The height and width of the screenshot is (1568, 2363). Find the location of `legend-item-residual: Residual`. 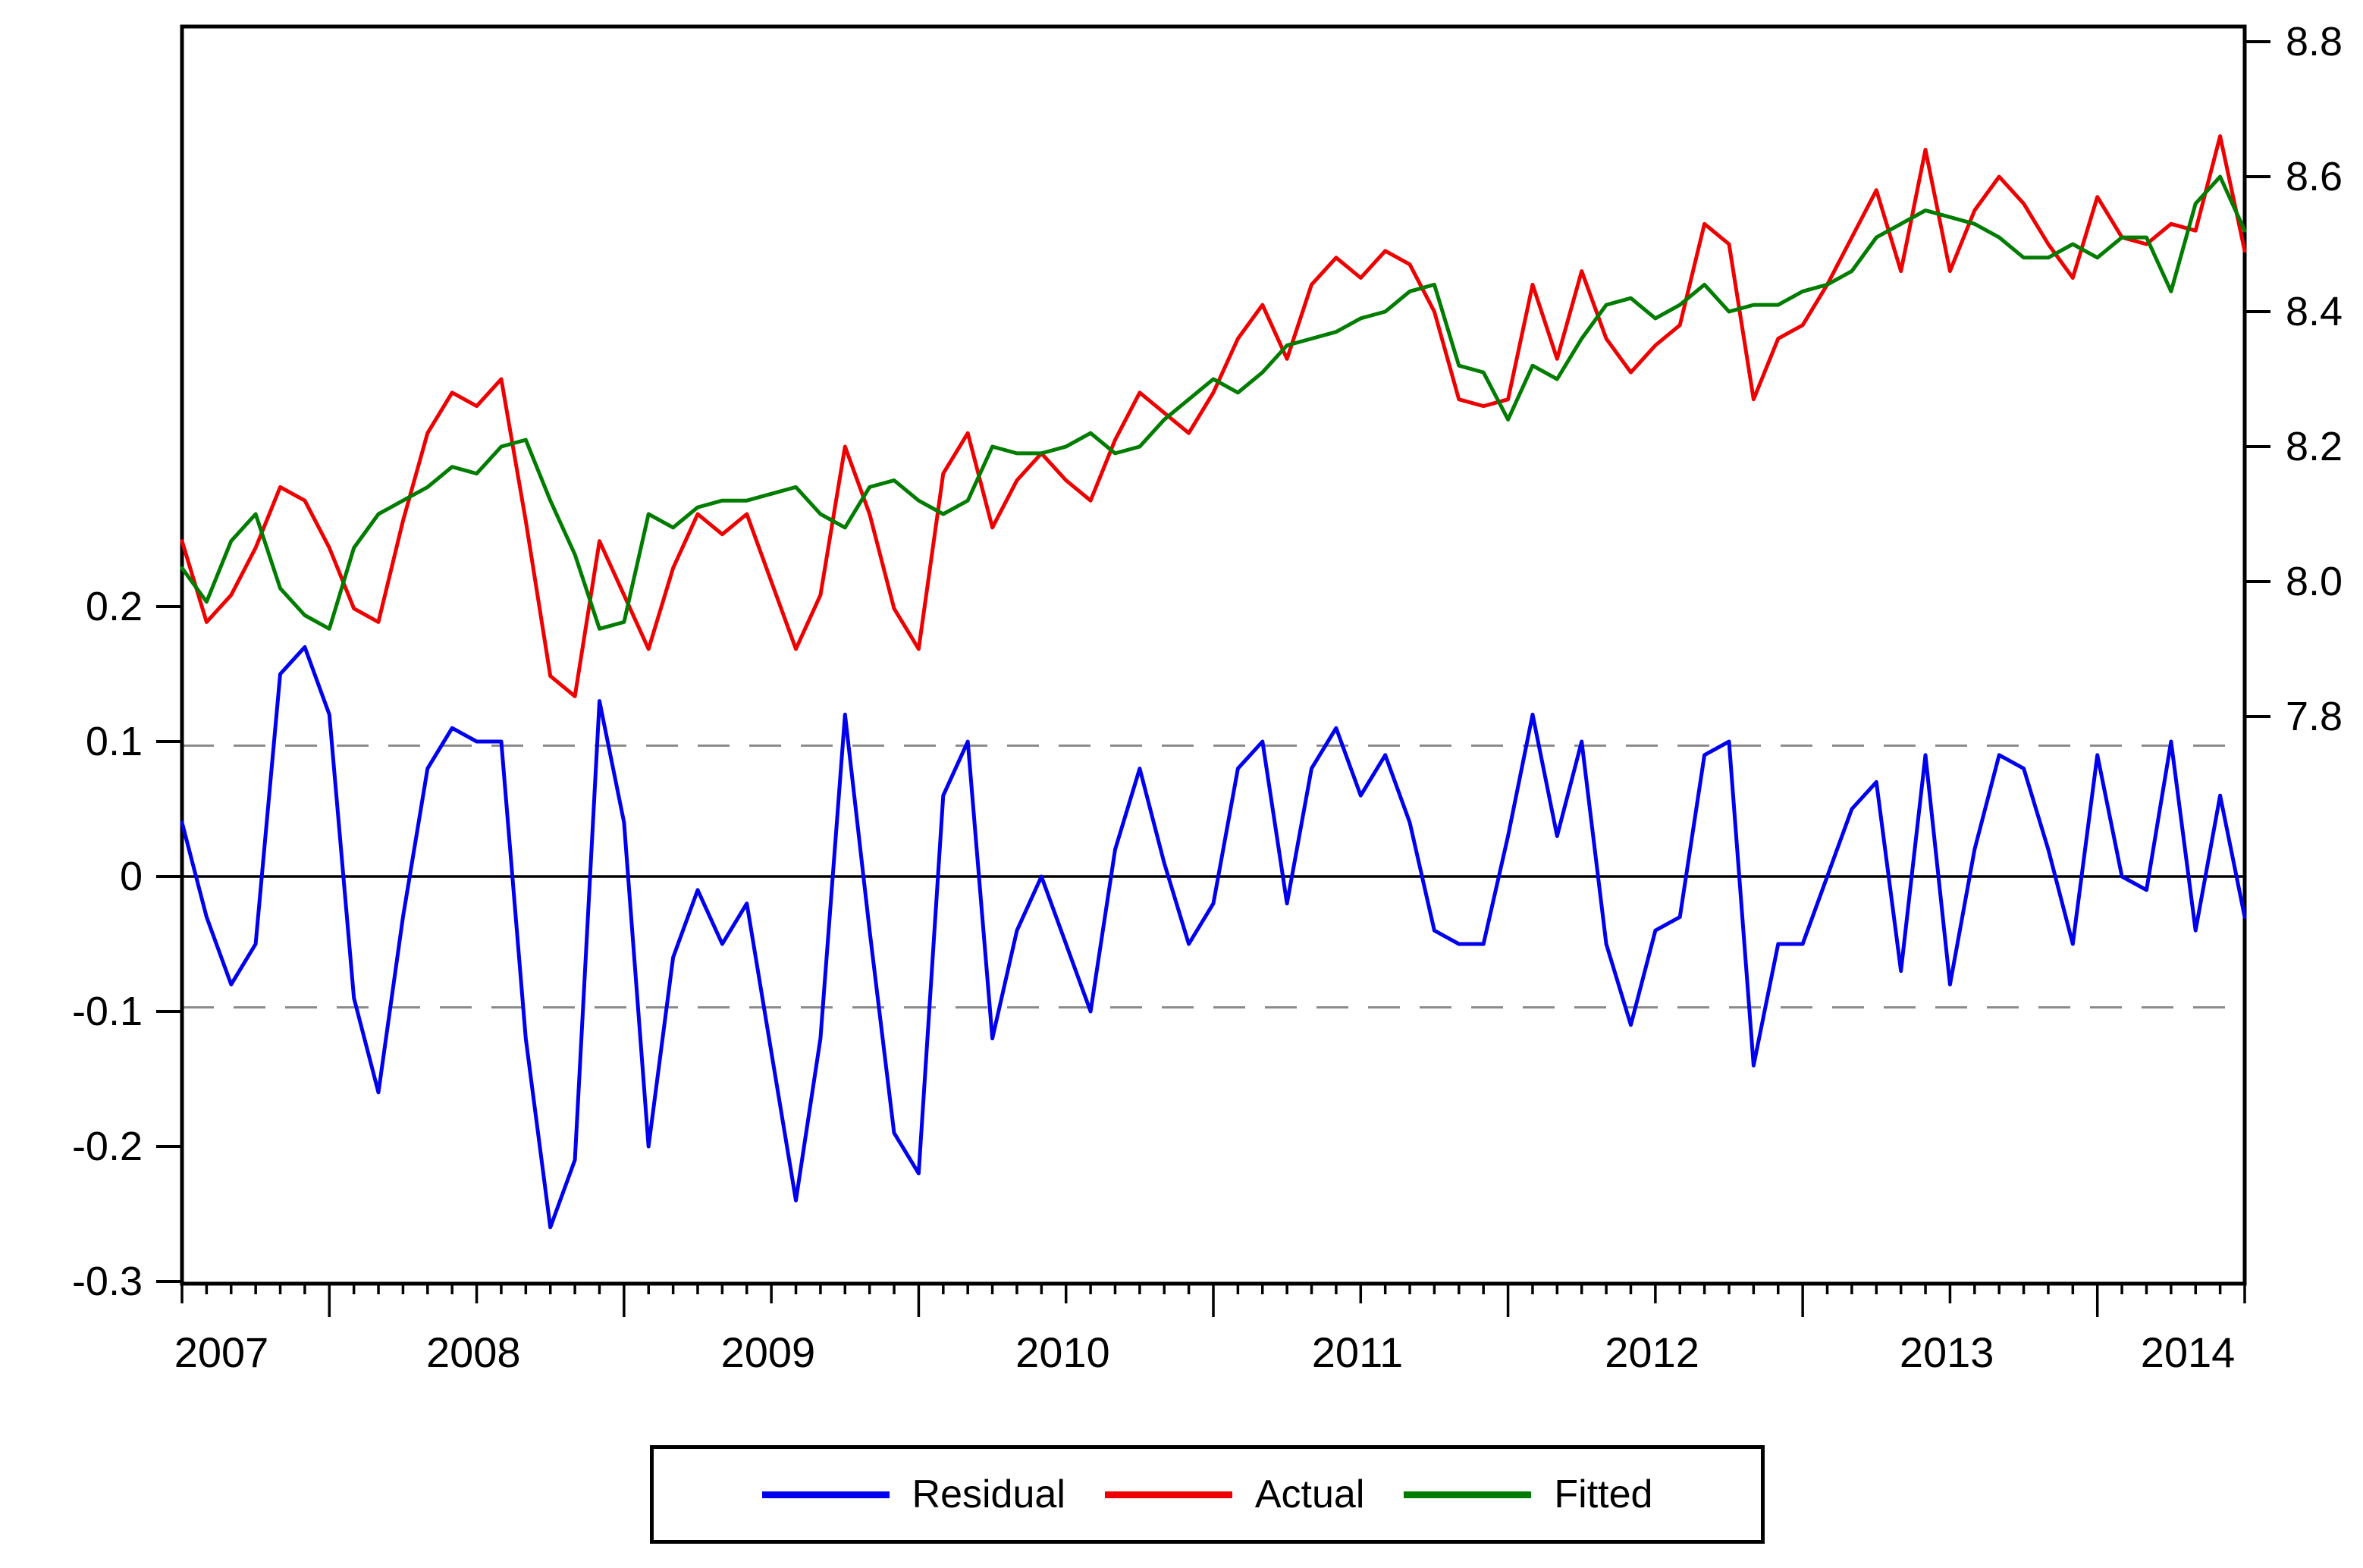

legend-item-residual: Residual is located at coordinates (913, 1494).